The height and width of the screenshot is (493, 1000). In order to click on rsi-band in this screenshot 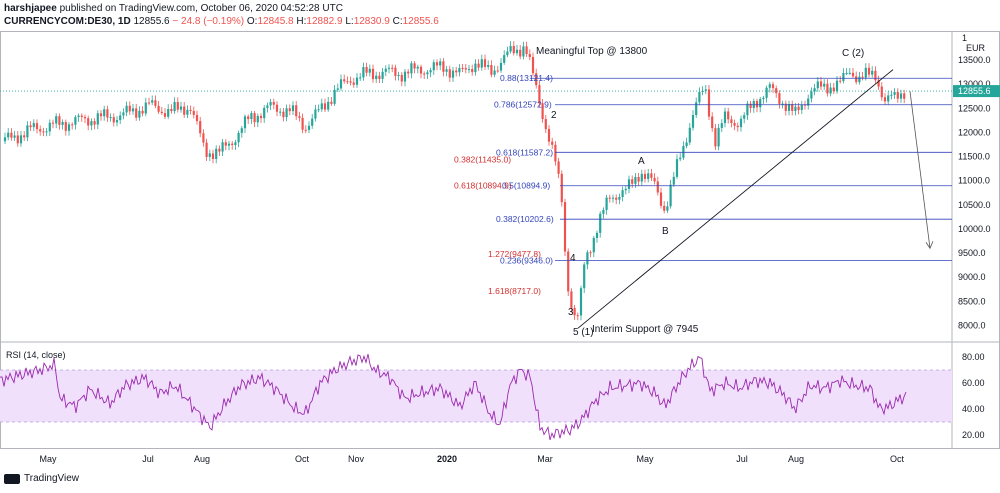, I will do `click(476, 396)`.